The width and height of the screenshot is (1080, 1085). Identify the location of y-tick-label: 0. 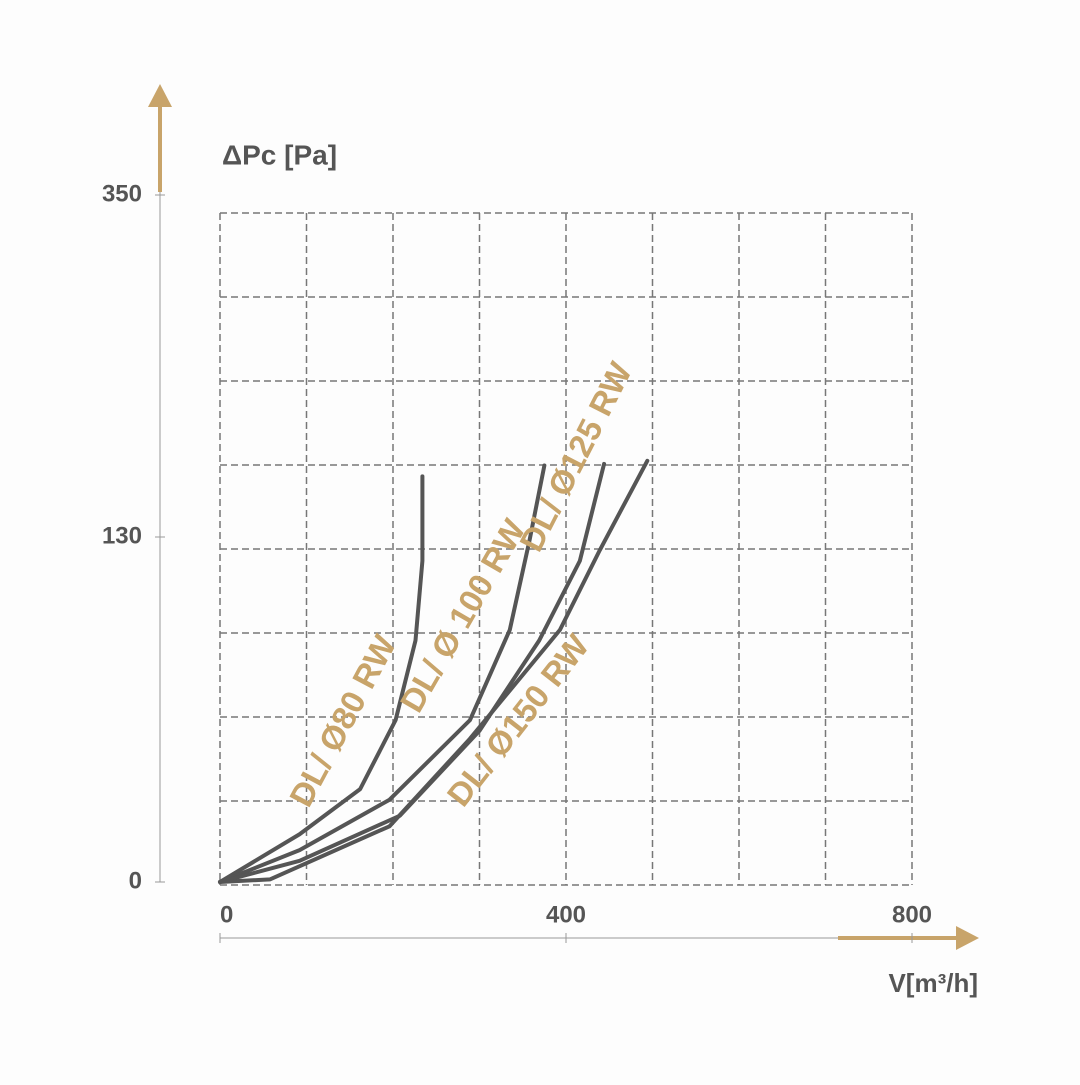
(135, 880).